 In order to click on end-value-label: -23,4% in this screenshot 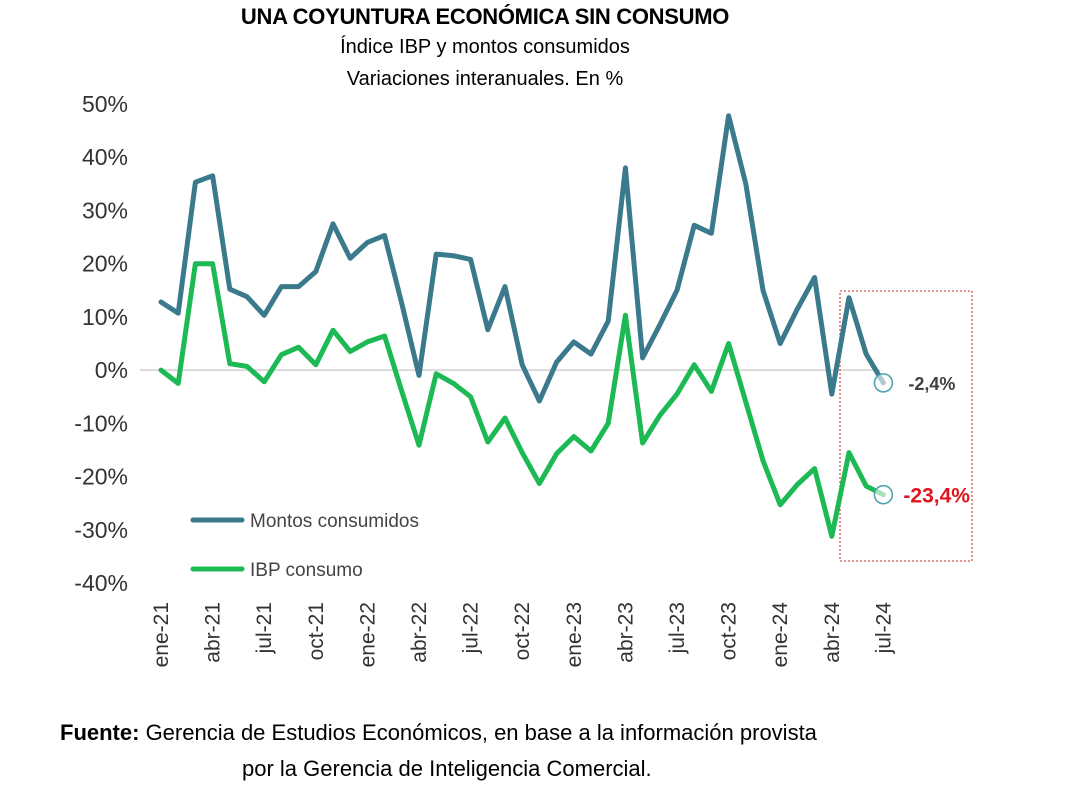, I will do `click(936, 496)`.